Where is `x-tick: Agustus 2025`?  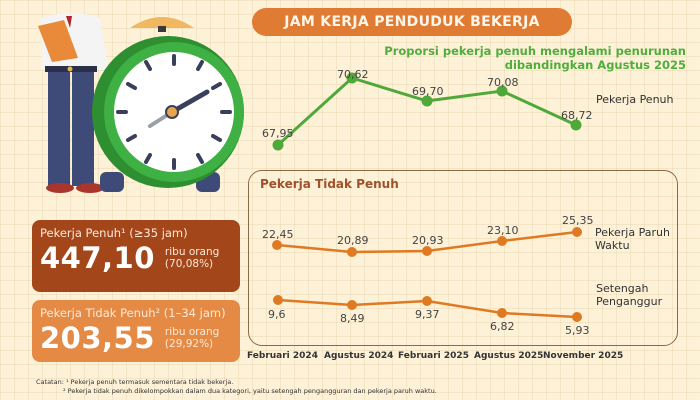
x-tick: Agustus 2025 is located at coordinates (508, 356).